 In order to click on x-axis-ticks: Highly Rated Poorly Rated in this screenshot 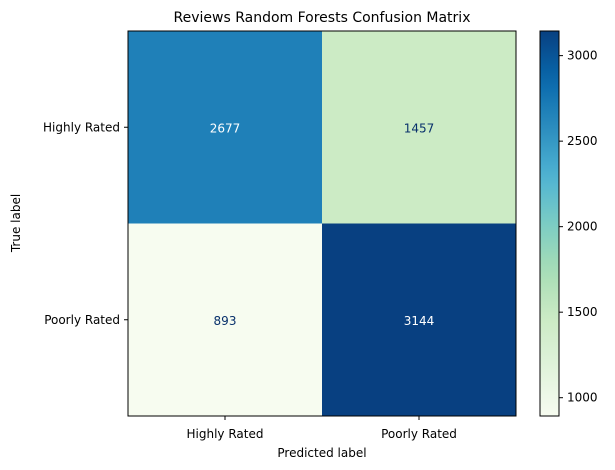, I will do `click(322, 428)`.